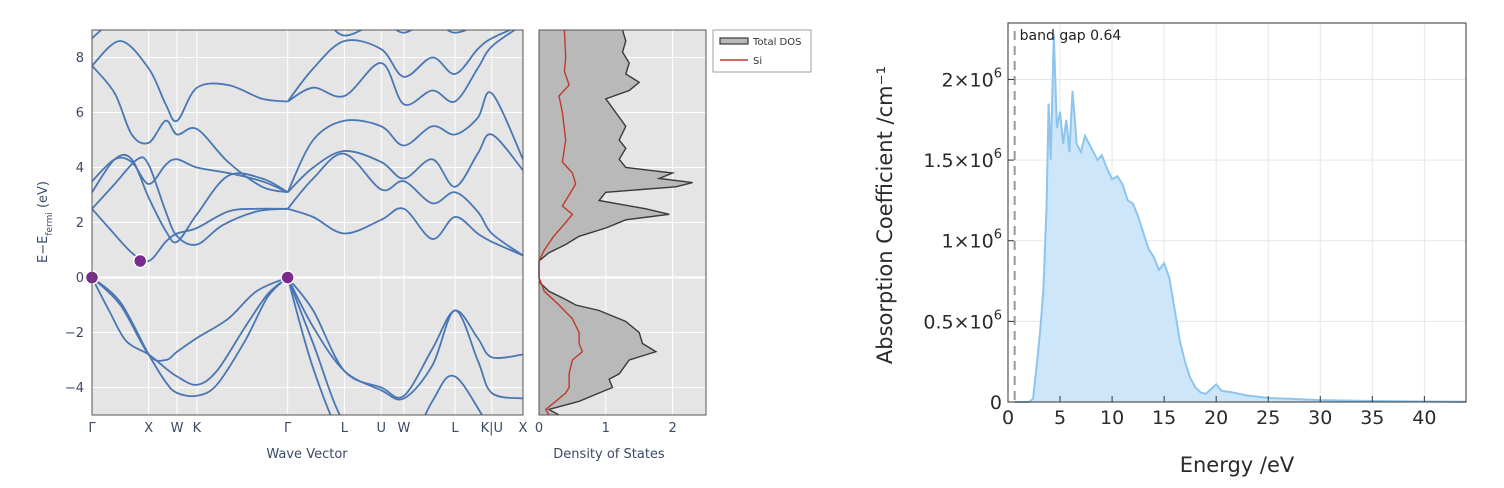  I want to click on absorption-y-ticks: 0 0.5×10⁶ 1×10⁶ 1.5×10⁶ 2×10⁶, so click(968, 240).